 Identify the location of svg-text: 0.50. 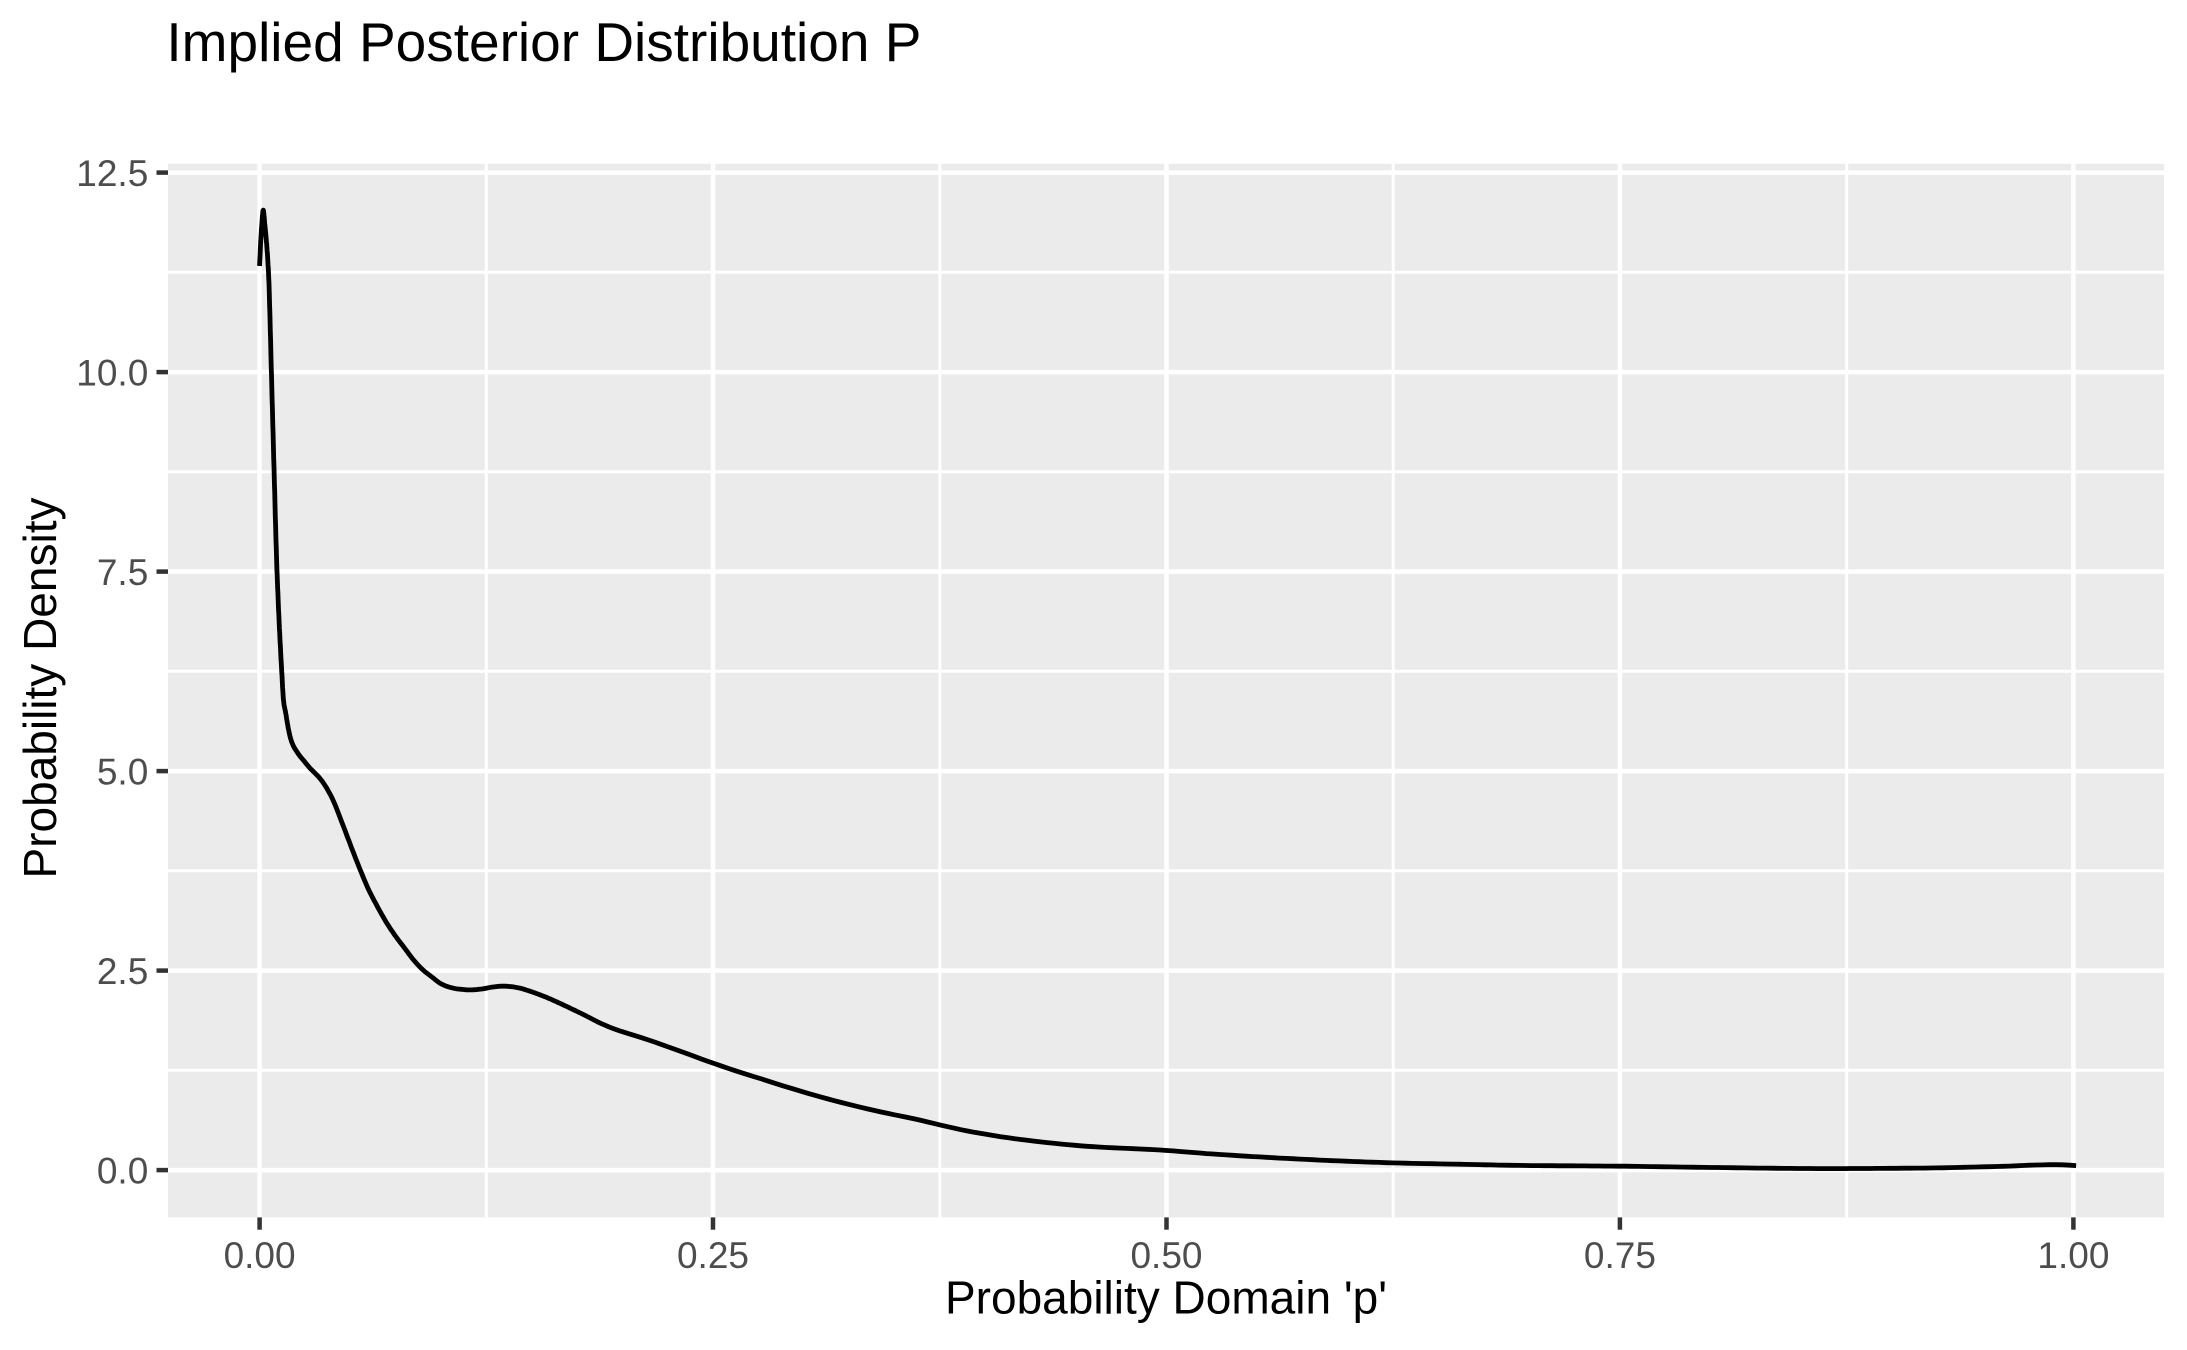
(1166, 1255).